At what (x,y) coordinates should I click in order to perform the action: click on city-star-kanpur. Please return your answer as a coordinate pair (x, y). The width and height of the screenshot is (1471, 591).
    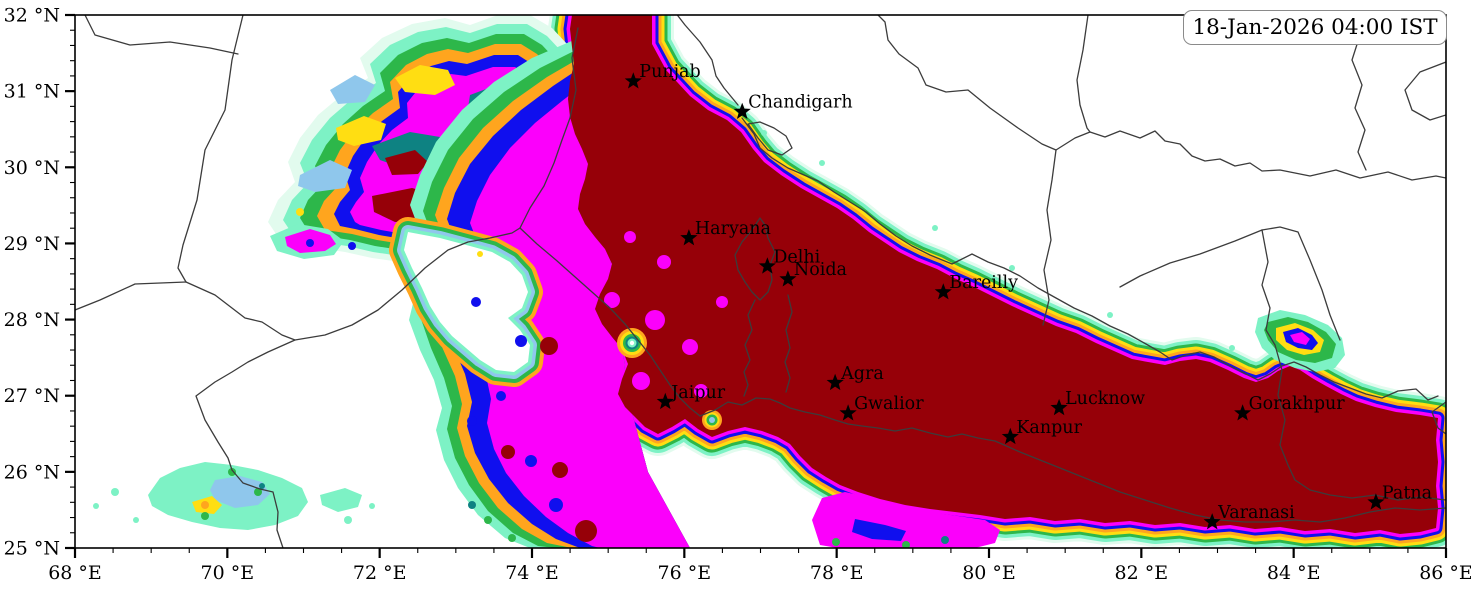
    Looking at the image, I should click on (1010, 436).